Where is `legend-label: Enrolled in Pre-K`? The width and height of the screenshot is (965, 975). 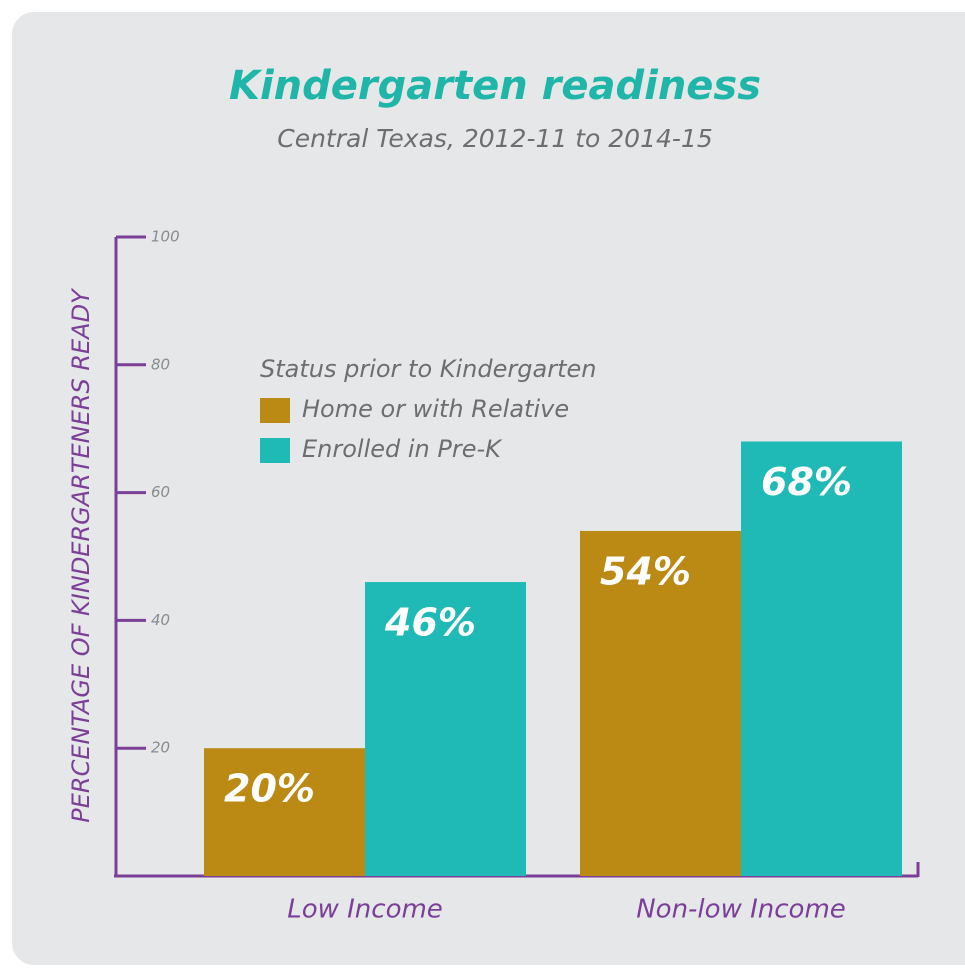
legend-label: Enrolled in Pre-K is located at coordinates (402, 449).